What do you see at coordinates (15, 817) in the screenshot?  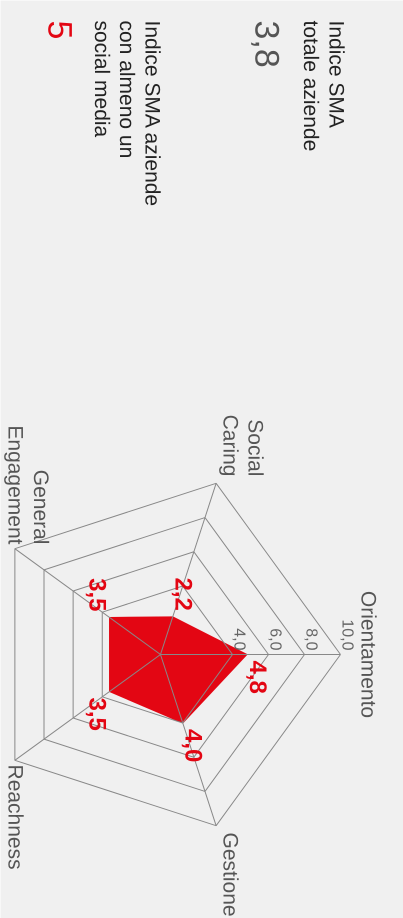 I see `spoke-label: Reachness` at bounding box center [15, 817].